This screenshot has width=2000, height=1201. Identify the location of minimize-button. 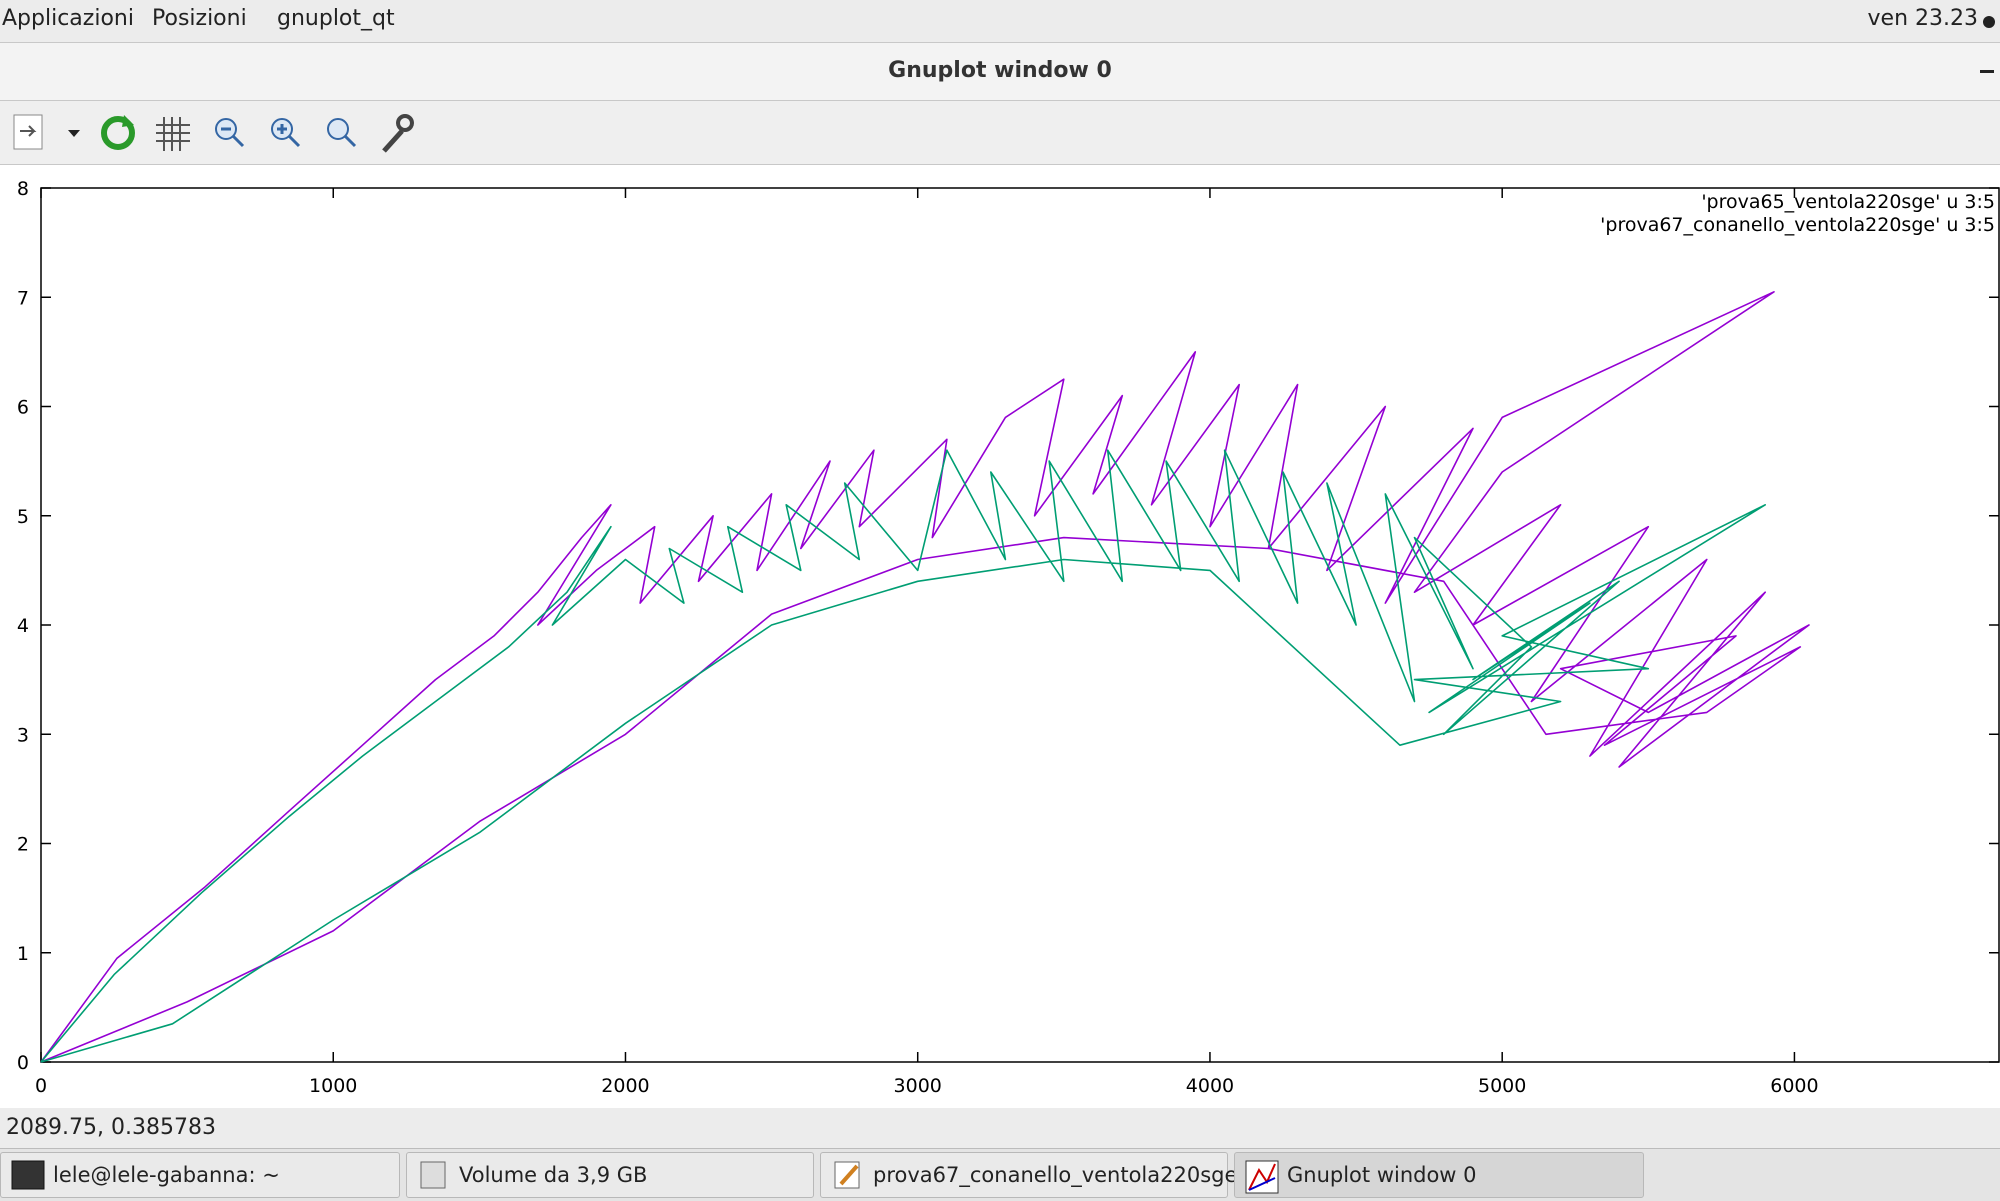
(1987, 72).